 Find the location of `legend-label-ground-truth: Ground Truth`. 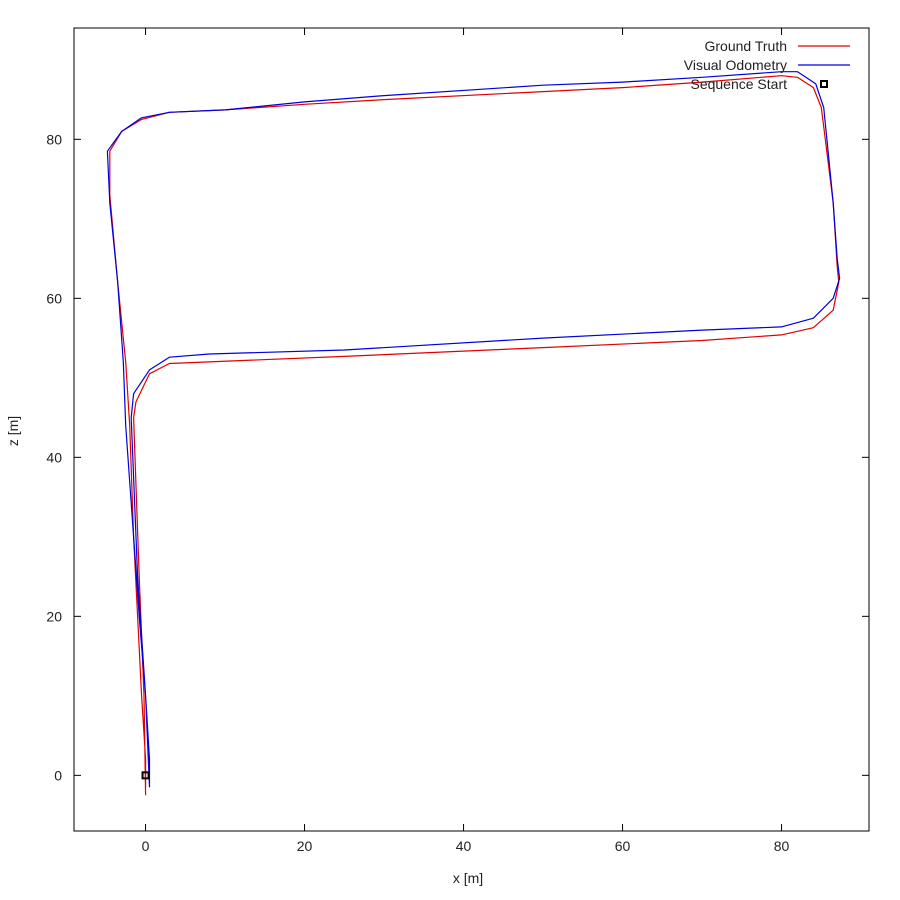

legend-label-ground-truth: Ground Truth is located at coordinates (746, 46).